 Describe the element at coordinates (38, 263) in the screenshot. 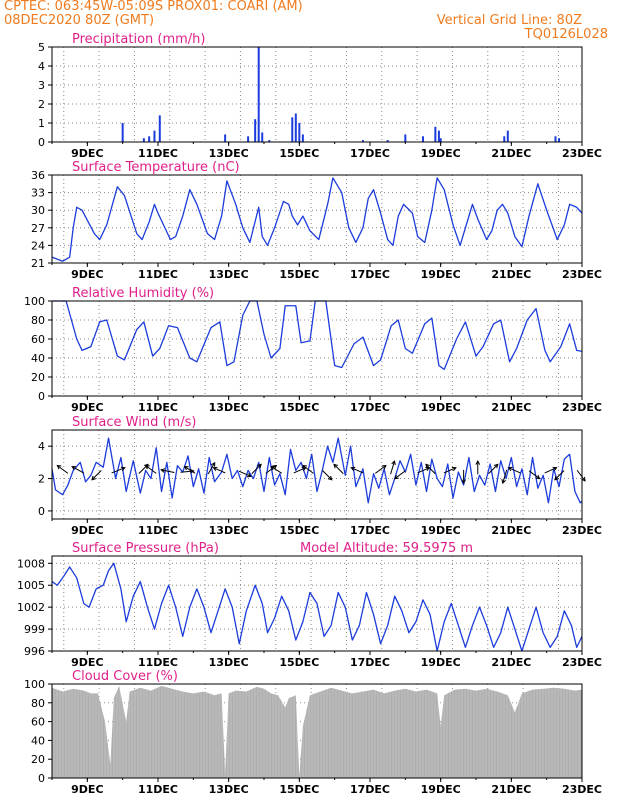

I see `y-tick-label: 21` at that location.